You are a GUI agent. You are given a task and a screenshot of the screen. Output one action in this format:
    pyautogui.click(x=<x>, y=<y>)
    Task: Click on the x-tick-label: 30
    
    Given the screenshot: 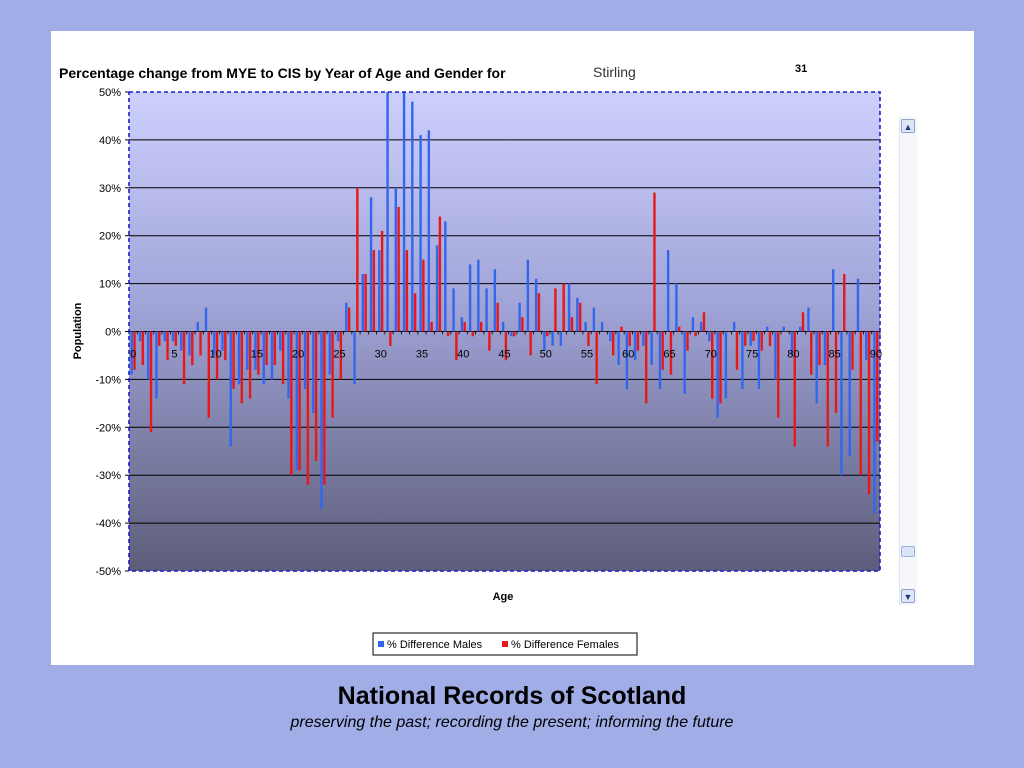 What is the action you would take?
    pyautogui.click(x=381, y=355)
    